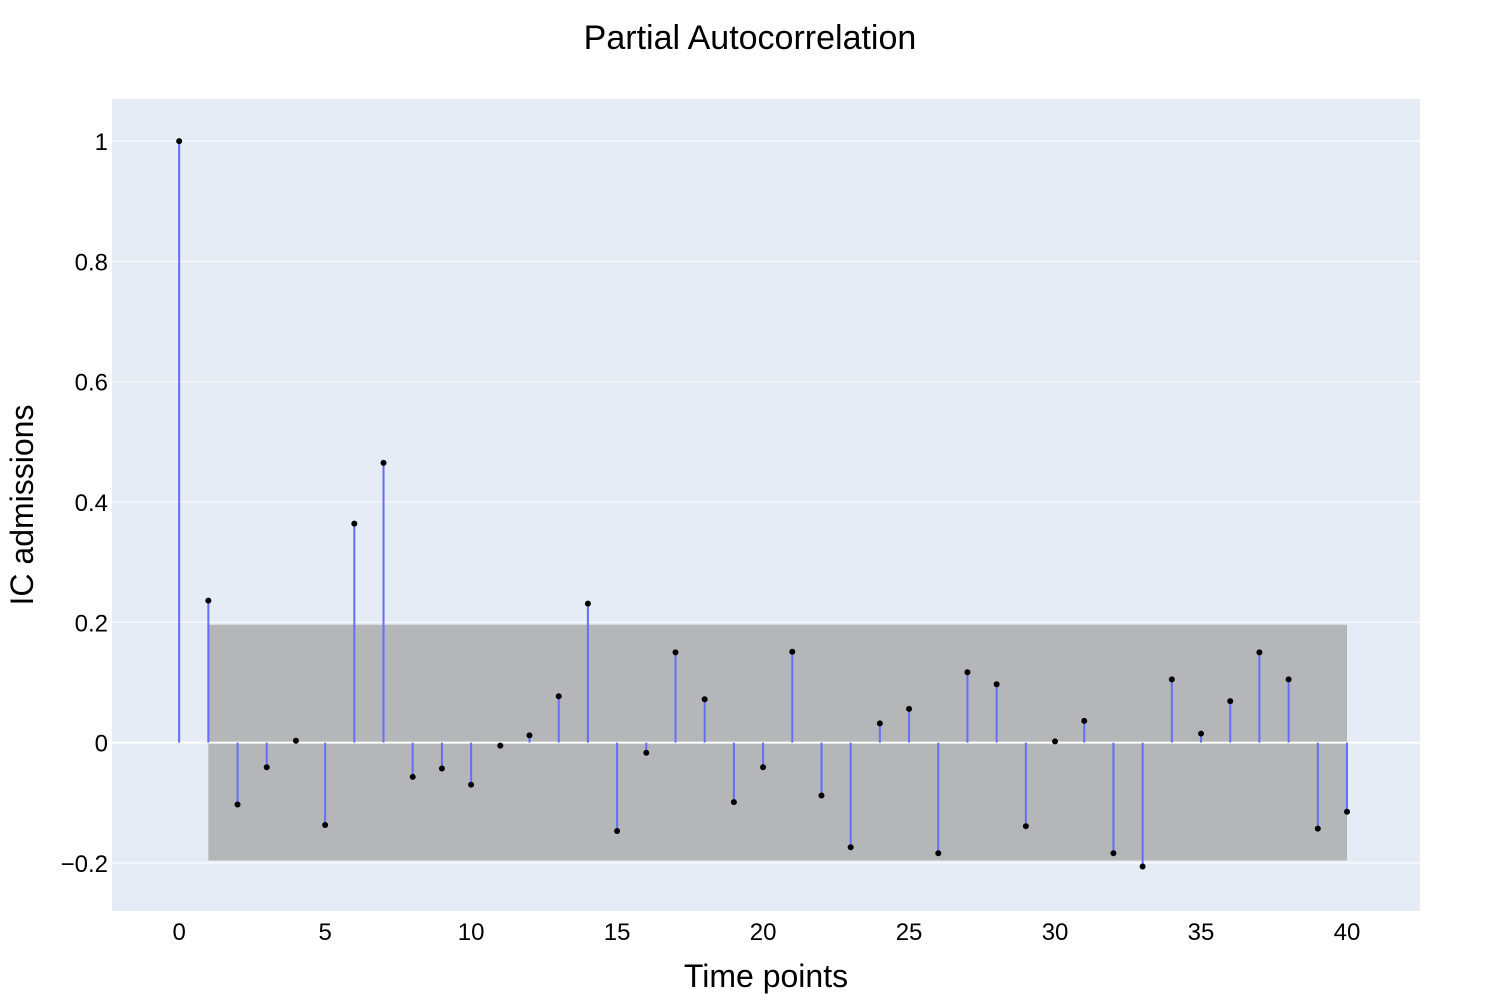 Image resolution: width=1500 pixels, height=1000 pixels. What do you see at coordinates (84, 864) in the screenshot?
I see `y-tick-label: −0.2` at bounding box center [84, 864].